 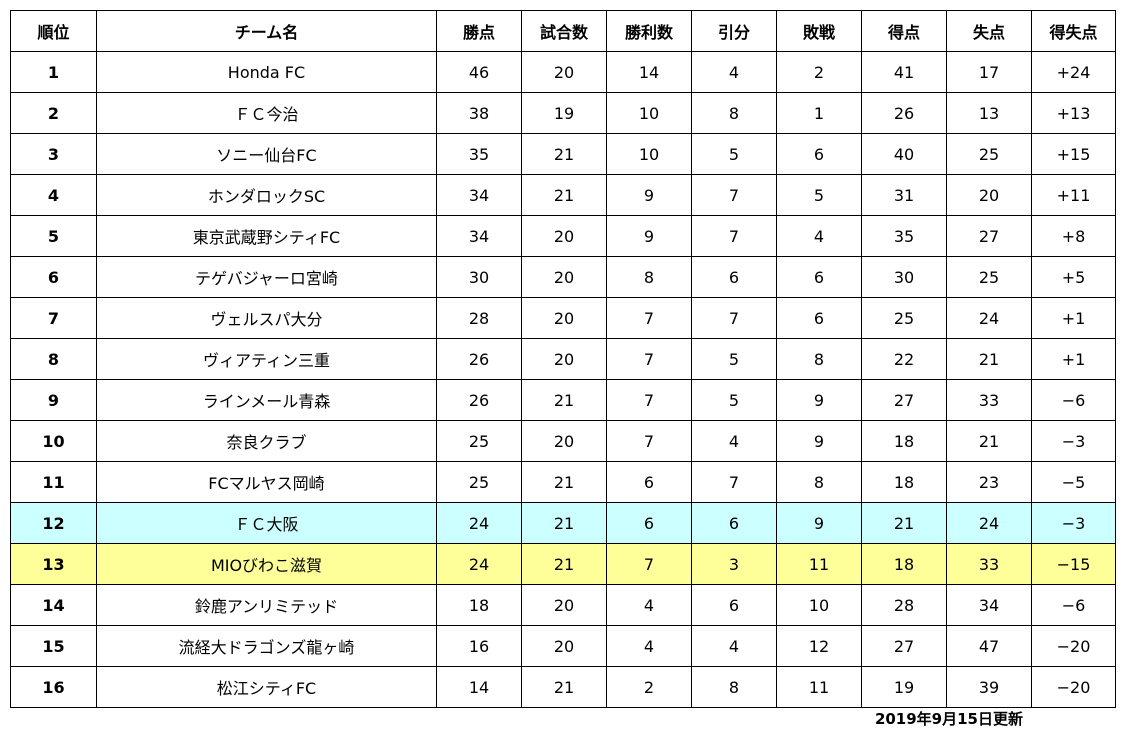 What do you see at coordinates (266, 277) in the screenshot?
I see `team-cell: テゲバジャーロ宮崎` at bounding box center [266, 277].